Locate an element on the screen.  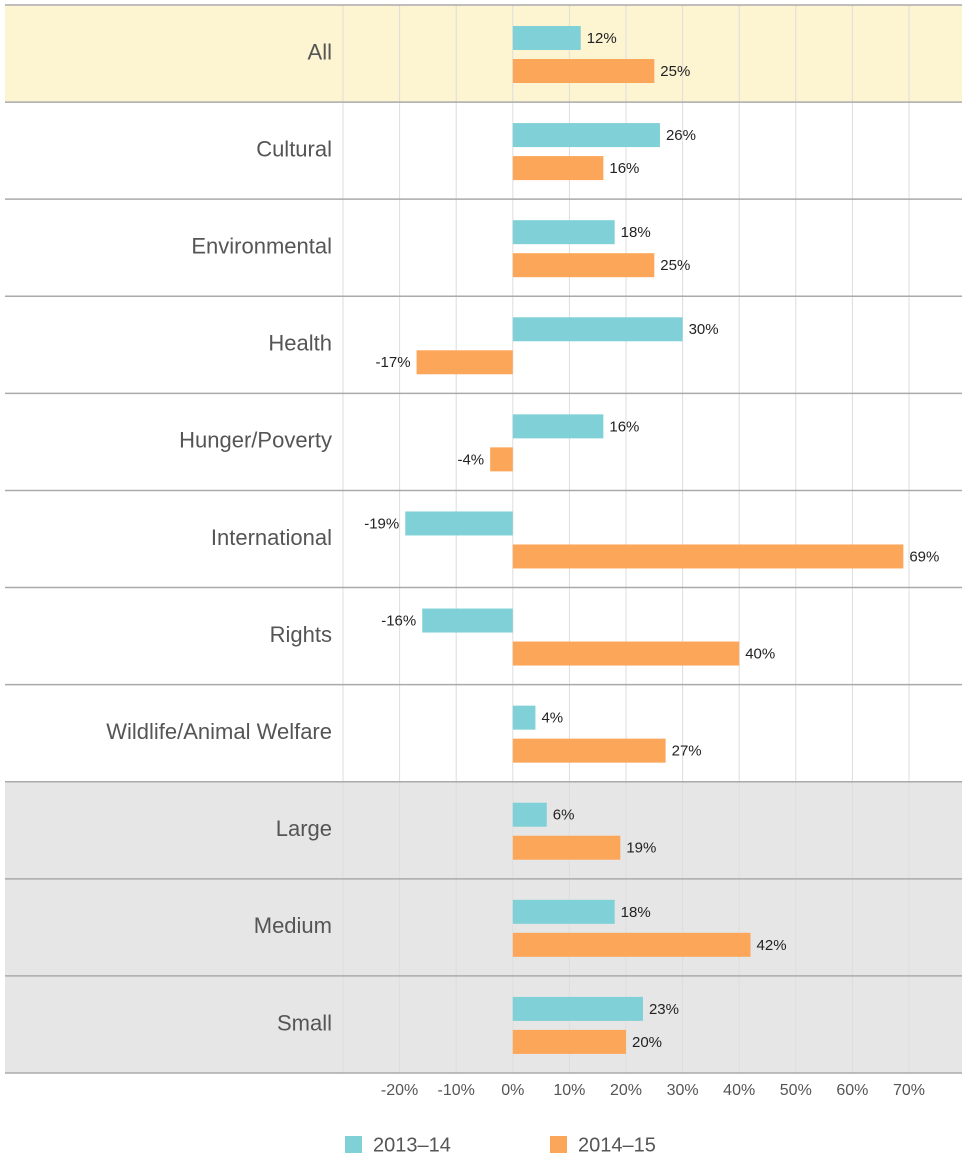
x-tick-label: 0% is located at coordinates (512, 1090).